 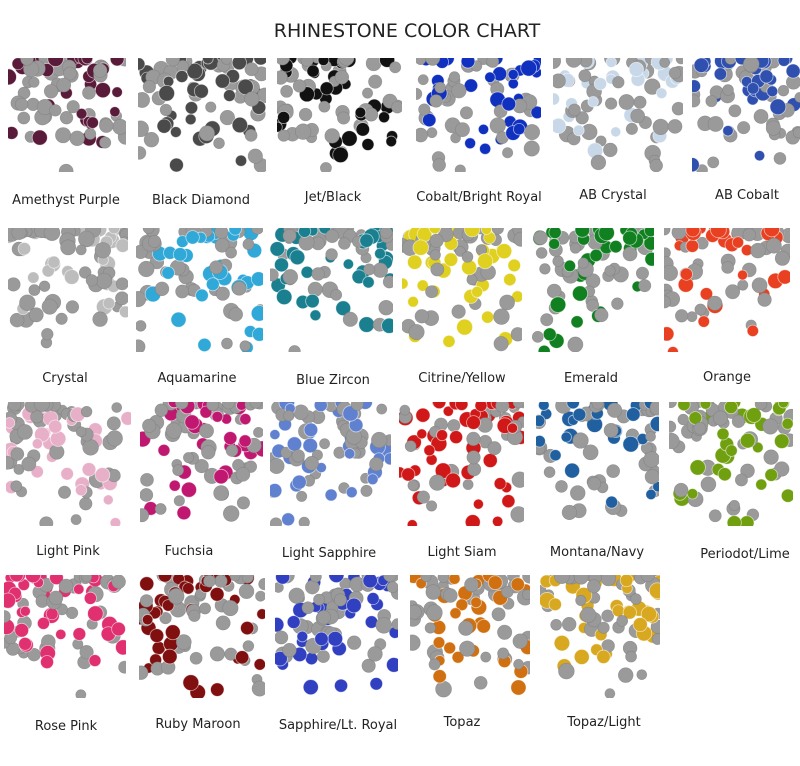 What do you see at coordinates (333, 380) in the screenshot?
I see `swatch-label: Blue Zircon` at bounding box center [333, 380].